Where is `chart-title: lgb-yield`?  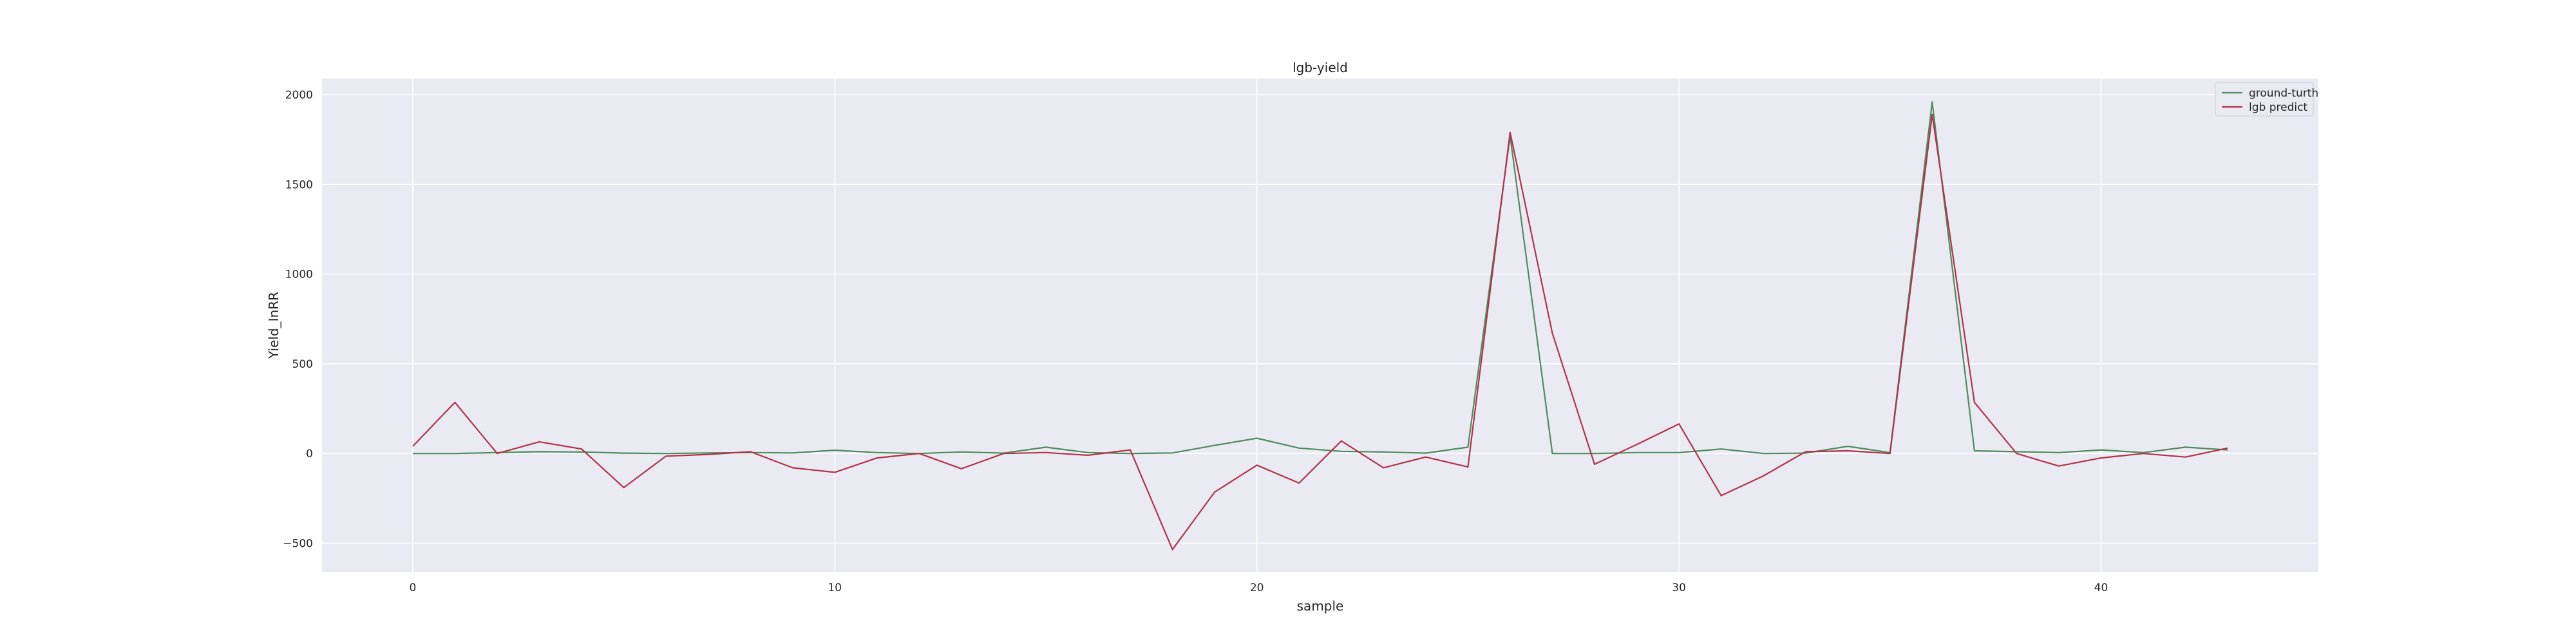 chart-title: lgb-yield is located at coordinates (1320, 67).